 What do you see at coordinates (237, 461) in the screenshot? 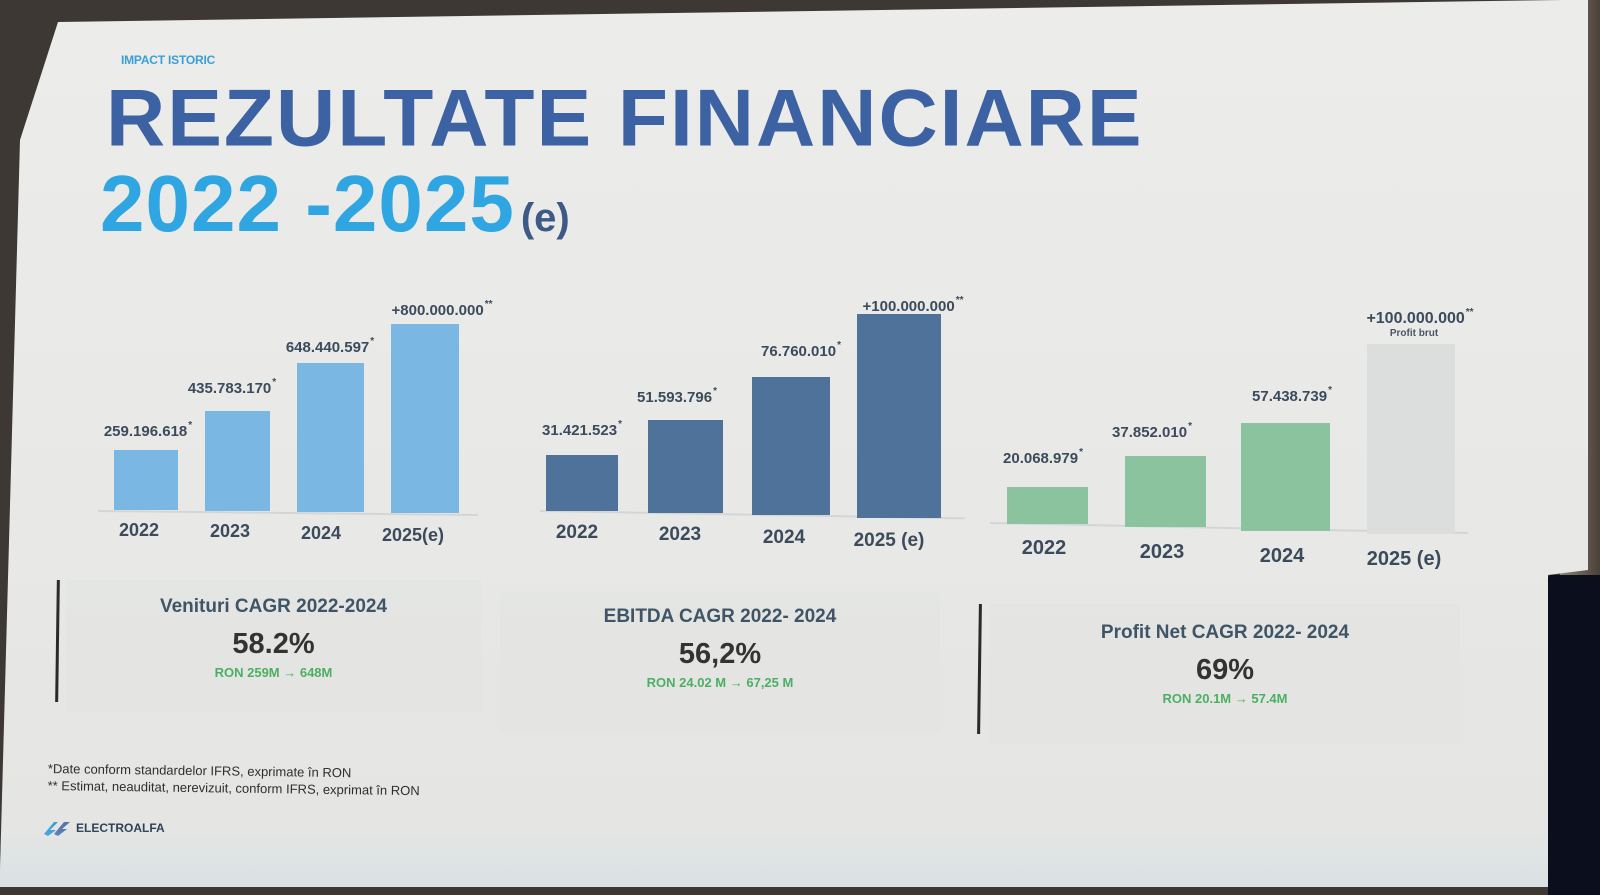
I see `revenue-bar-2023` at bounding box center [237, 461].